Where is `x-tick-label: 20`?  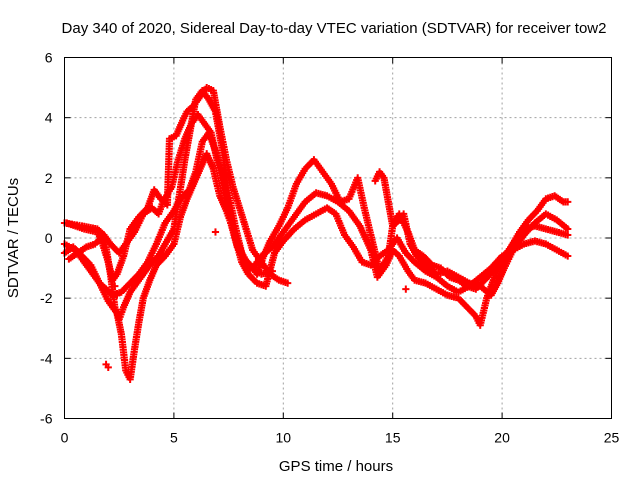 x-tick-label: 20 is located at coordinates (502, 438).